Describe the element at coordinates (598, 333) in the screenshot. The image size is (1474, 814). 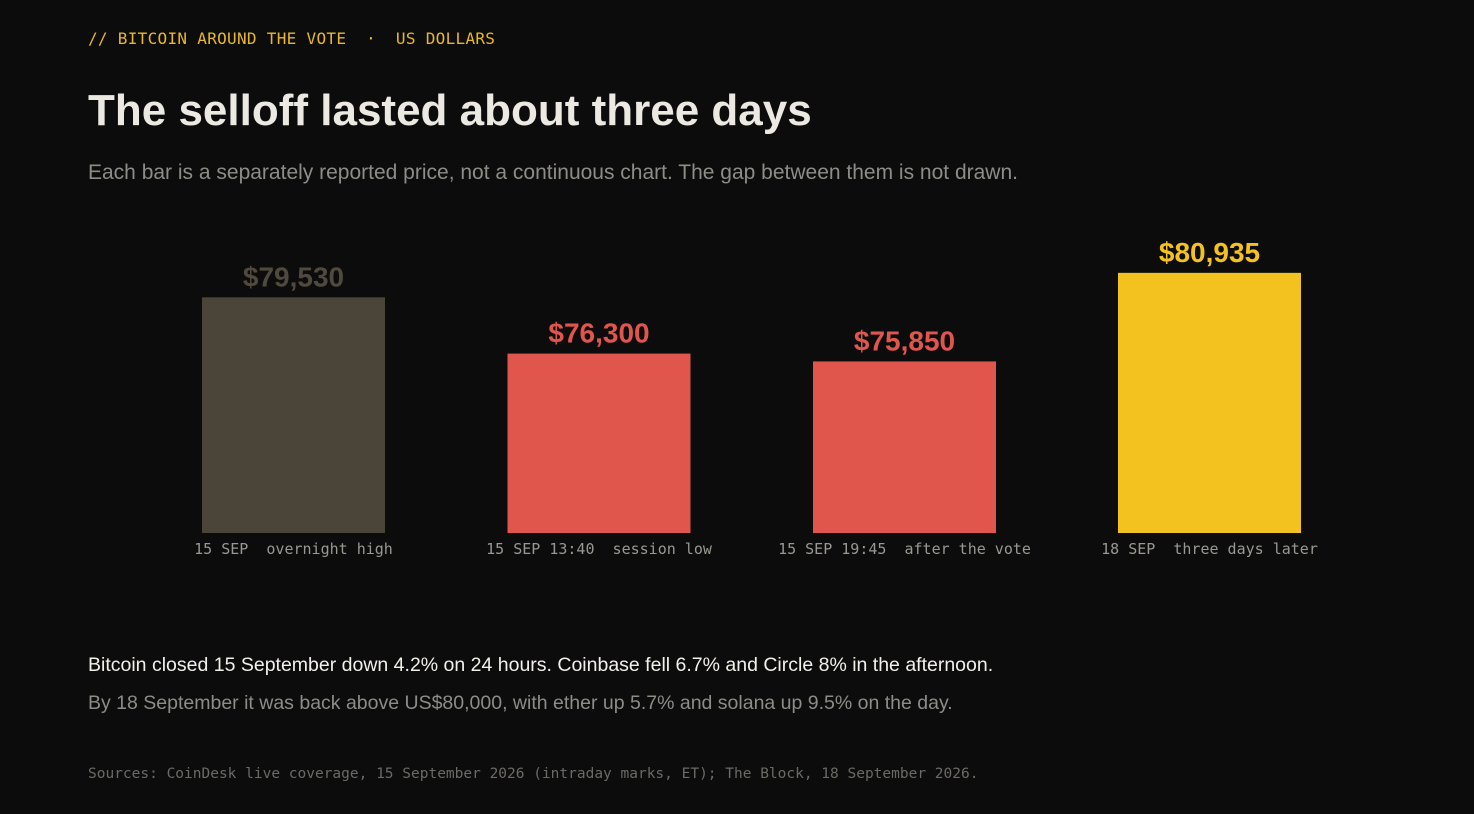
I see `bar-value-label-2: $76,300` at that location.